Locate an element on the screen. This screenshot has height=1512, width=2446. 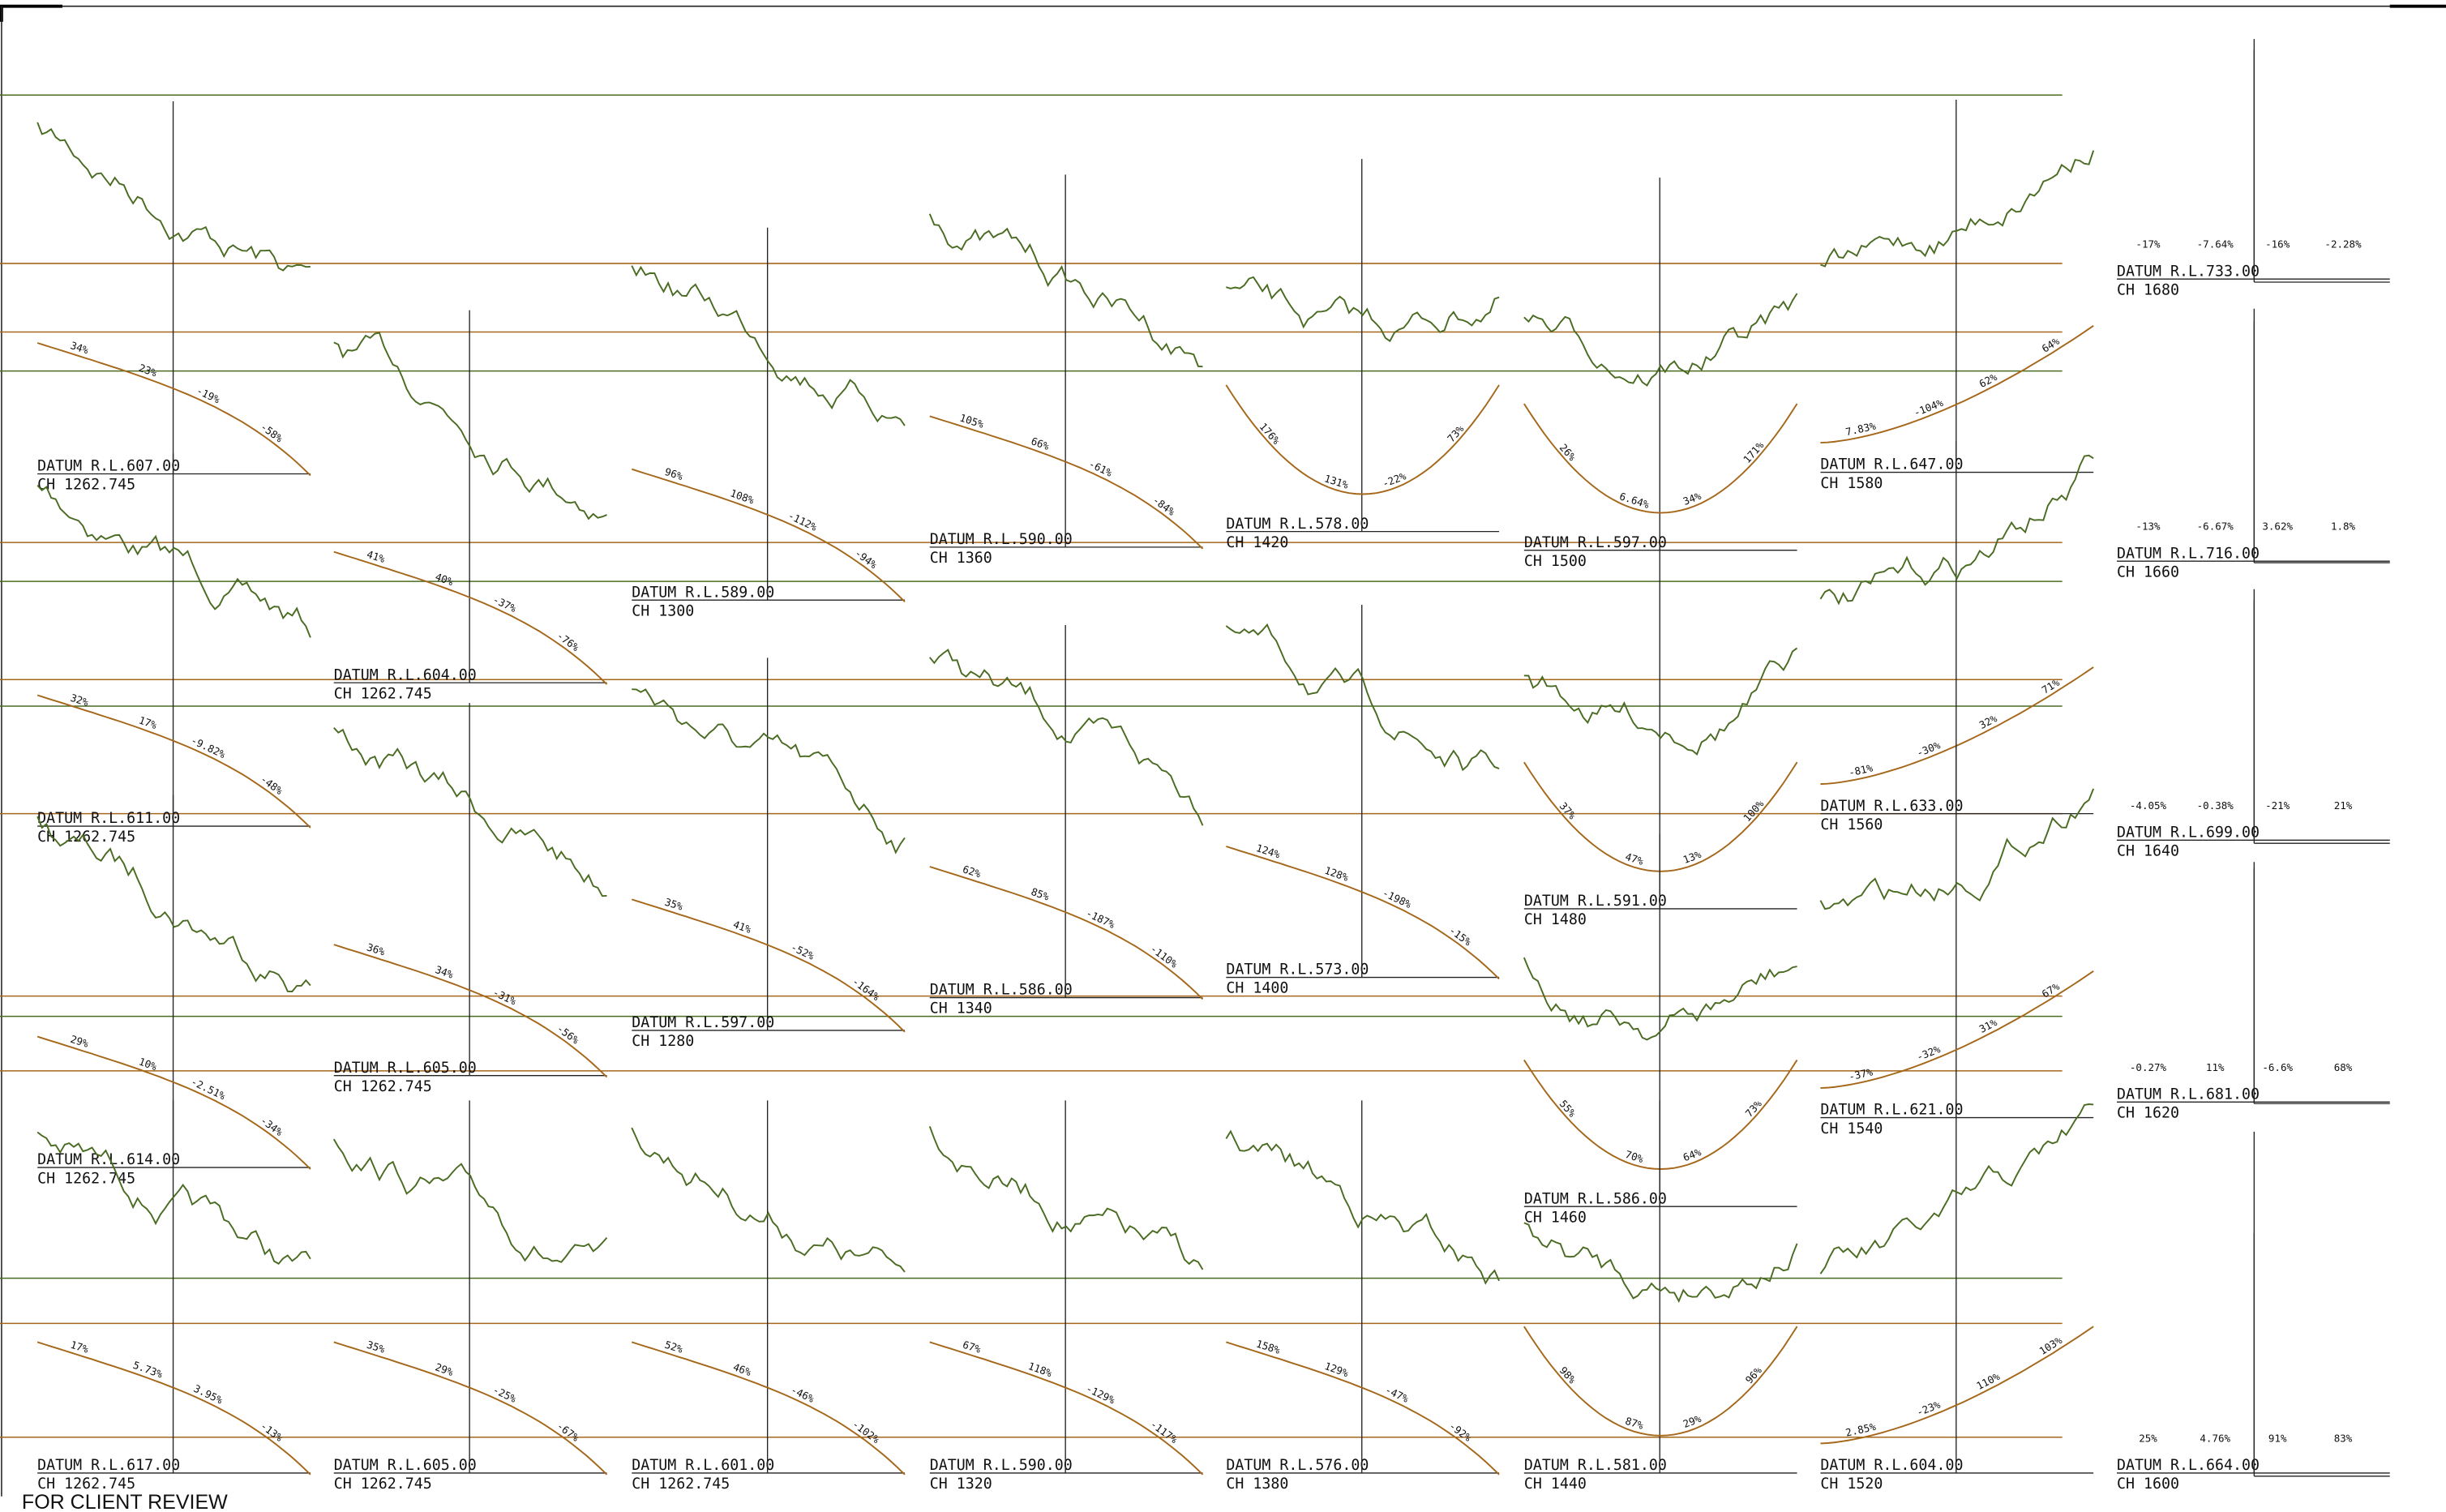
grade-label: -22% is located at coordinates (1395, 479).